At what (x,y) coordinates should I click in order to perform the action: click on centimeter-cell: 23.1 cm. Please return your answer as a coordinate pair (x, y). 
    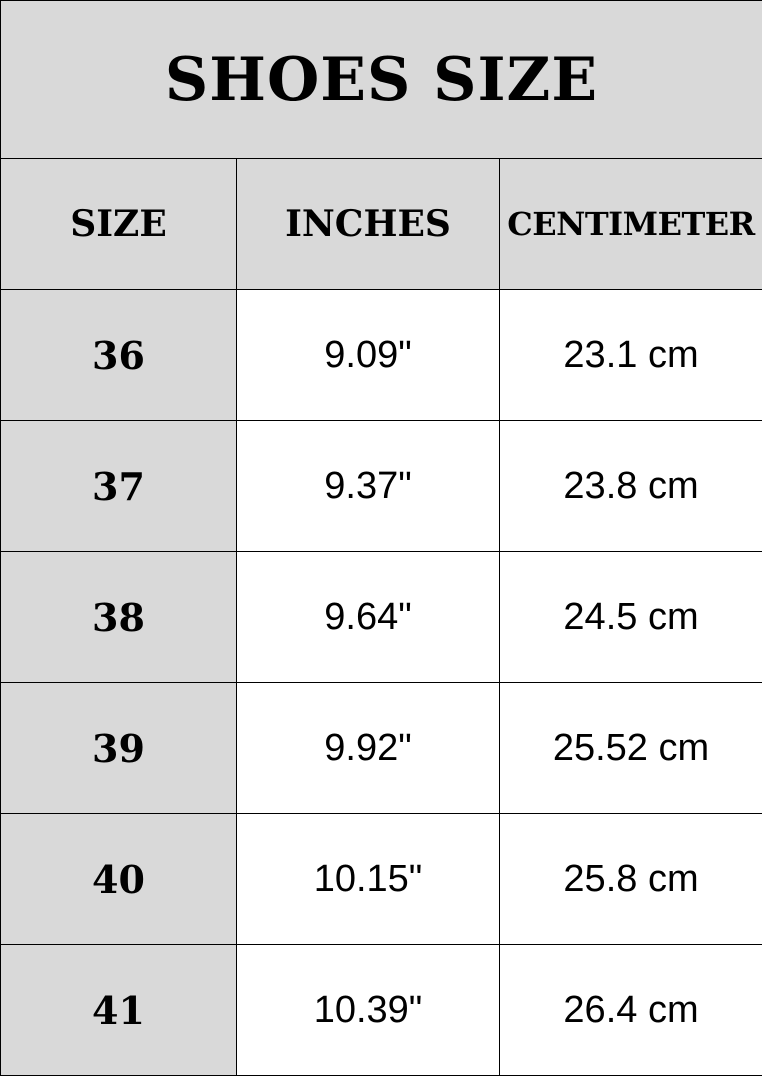
    Looking at the image, I should click on (631, 355).